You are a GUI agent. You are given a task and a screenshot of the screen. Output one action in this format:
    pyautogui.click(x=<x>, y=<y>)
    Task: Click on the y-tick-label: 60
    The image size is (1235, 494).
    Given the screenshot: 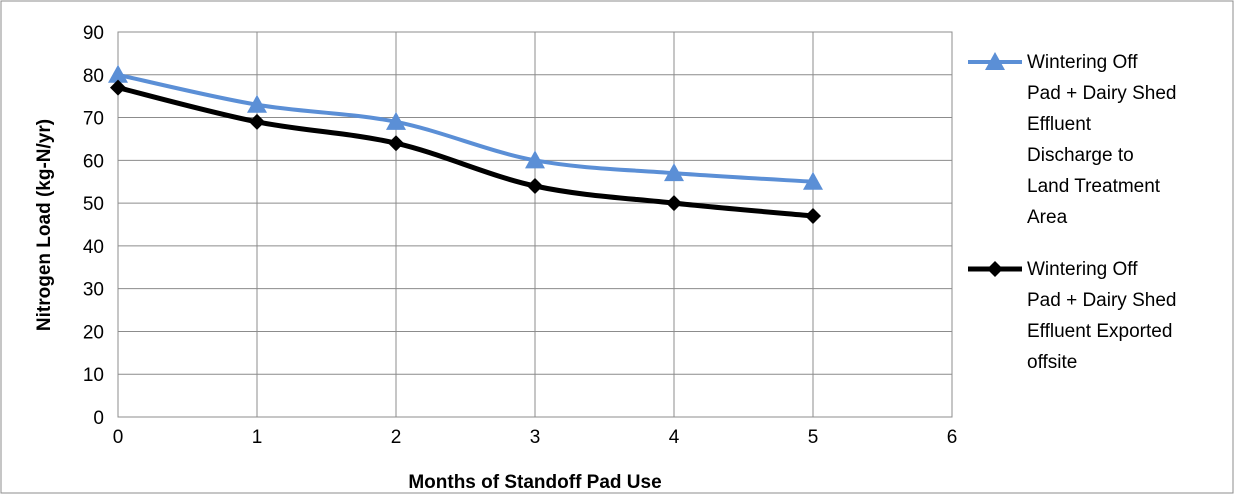 What is the action you would take?
    pyautogui.click(x=93, y=161)
    